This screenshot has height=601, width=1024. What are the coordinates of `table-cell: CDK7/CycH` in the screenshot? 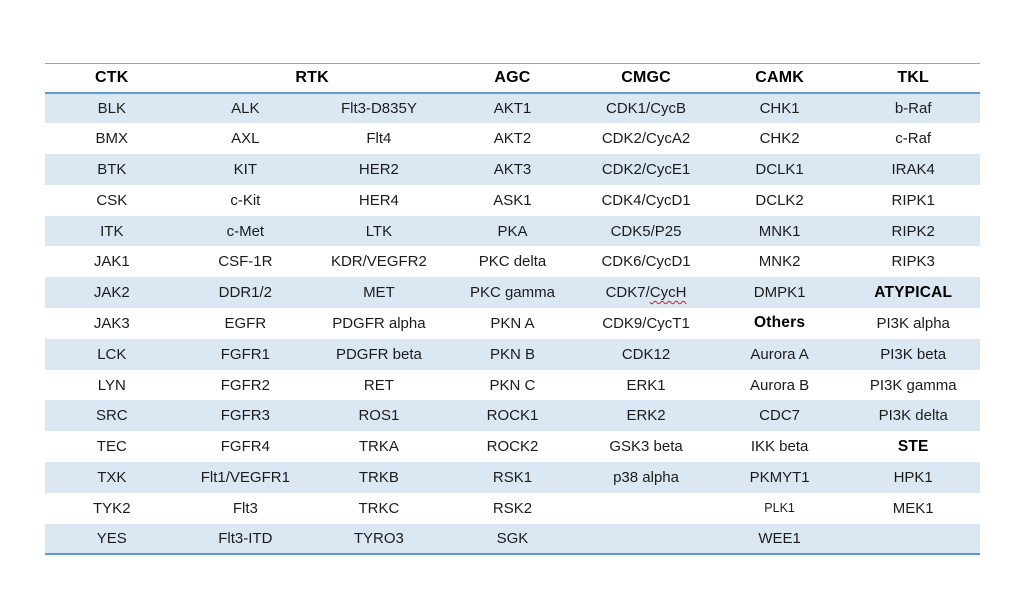 It's located at (646, 292).